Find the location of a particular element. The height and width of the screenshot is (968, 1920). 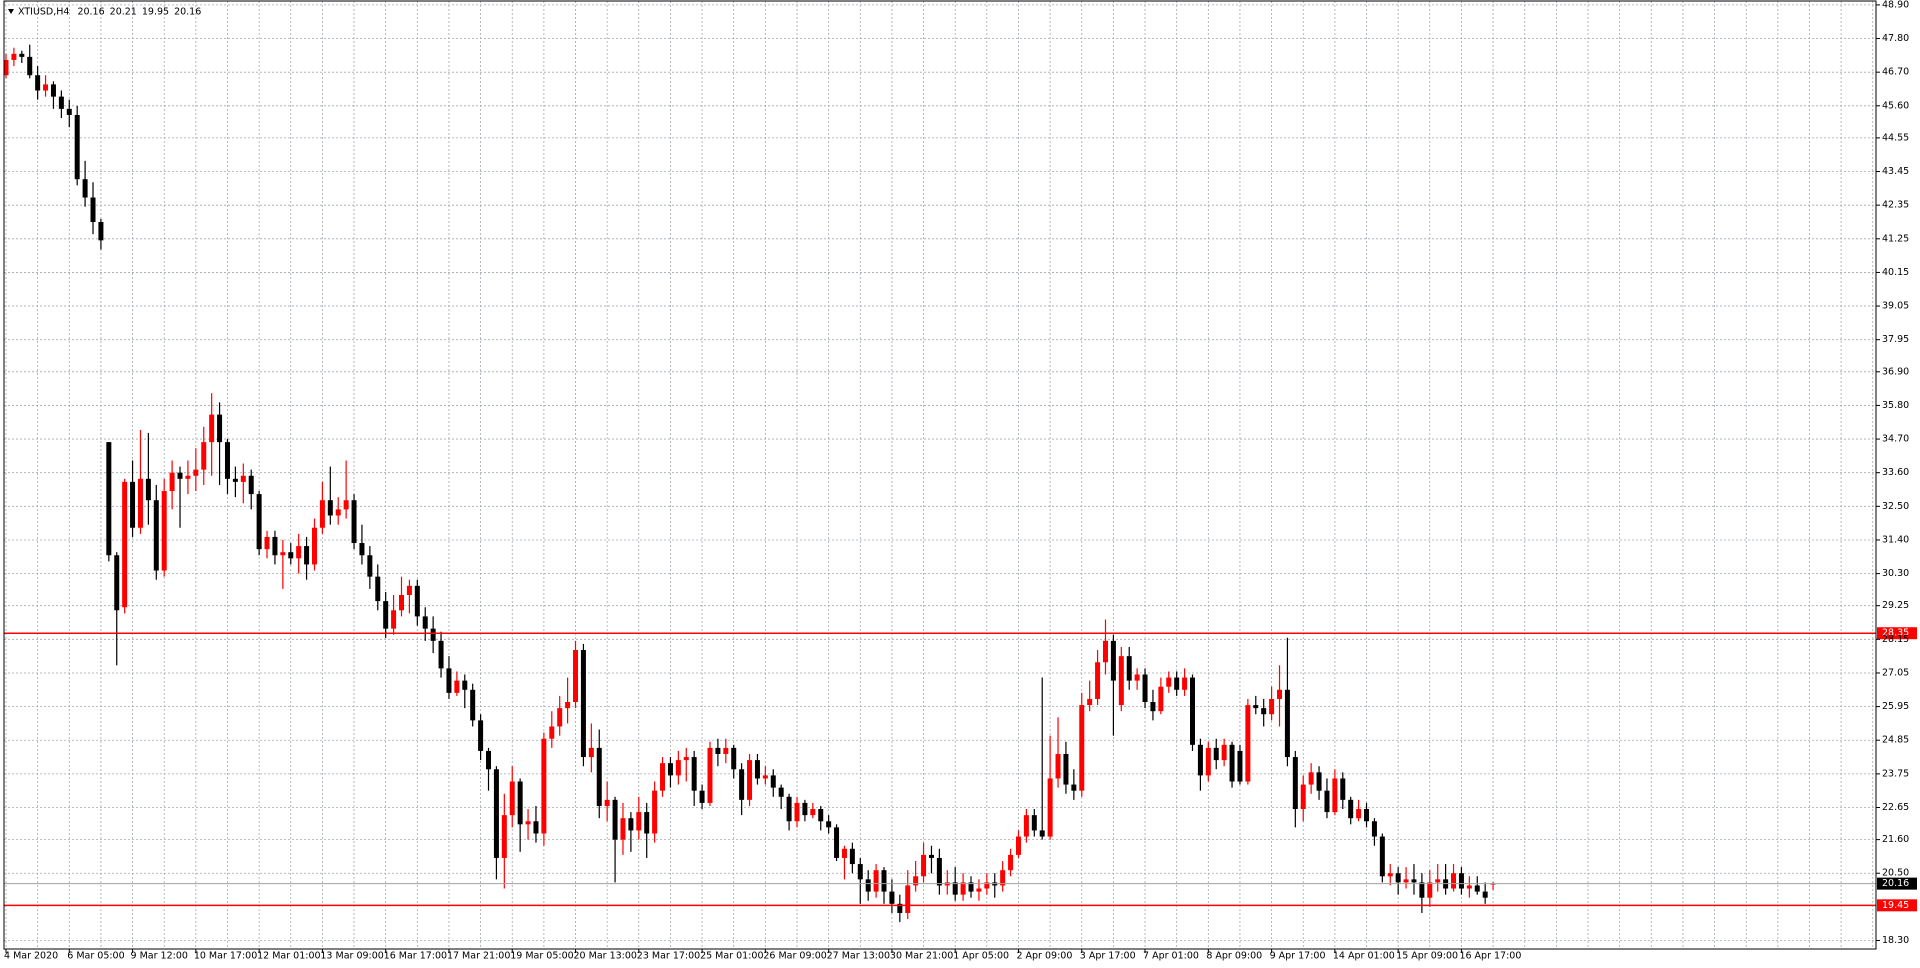

y-tick-label: 47.80 is located at coordinates (1895, 38).